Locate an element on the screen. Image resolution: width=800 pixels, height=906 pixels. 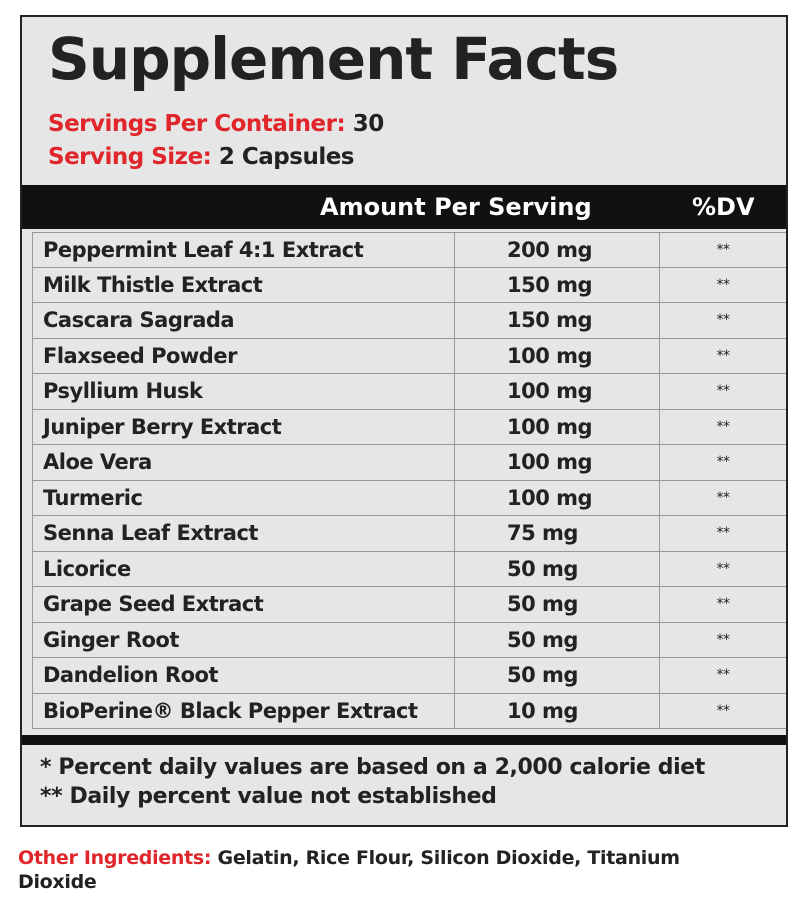
ingredient-name: Peppermint Leaf 4:1 Extract is located at coordinates (243, 250).